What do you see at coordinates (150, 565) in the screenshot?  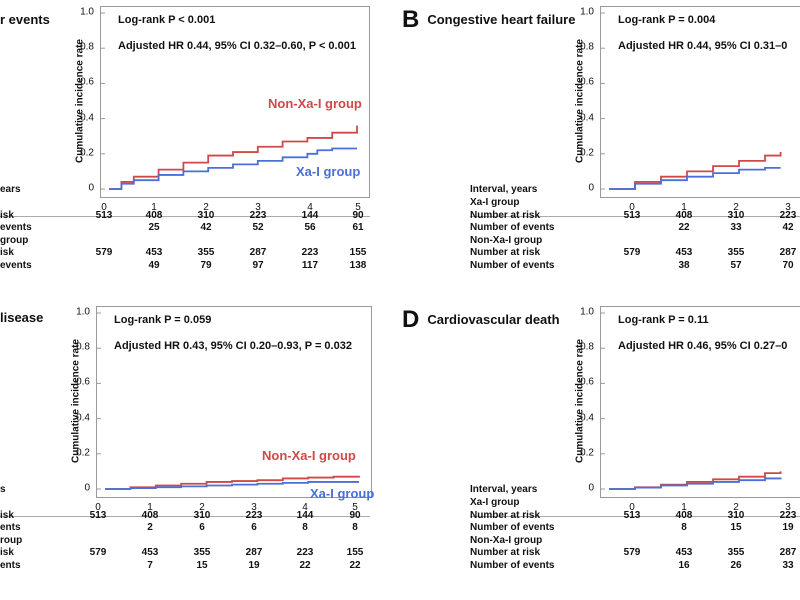 I see `table-cell-non-events: 7` at bounding box center [150, 565].